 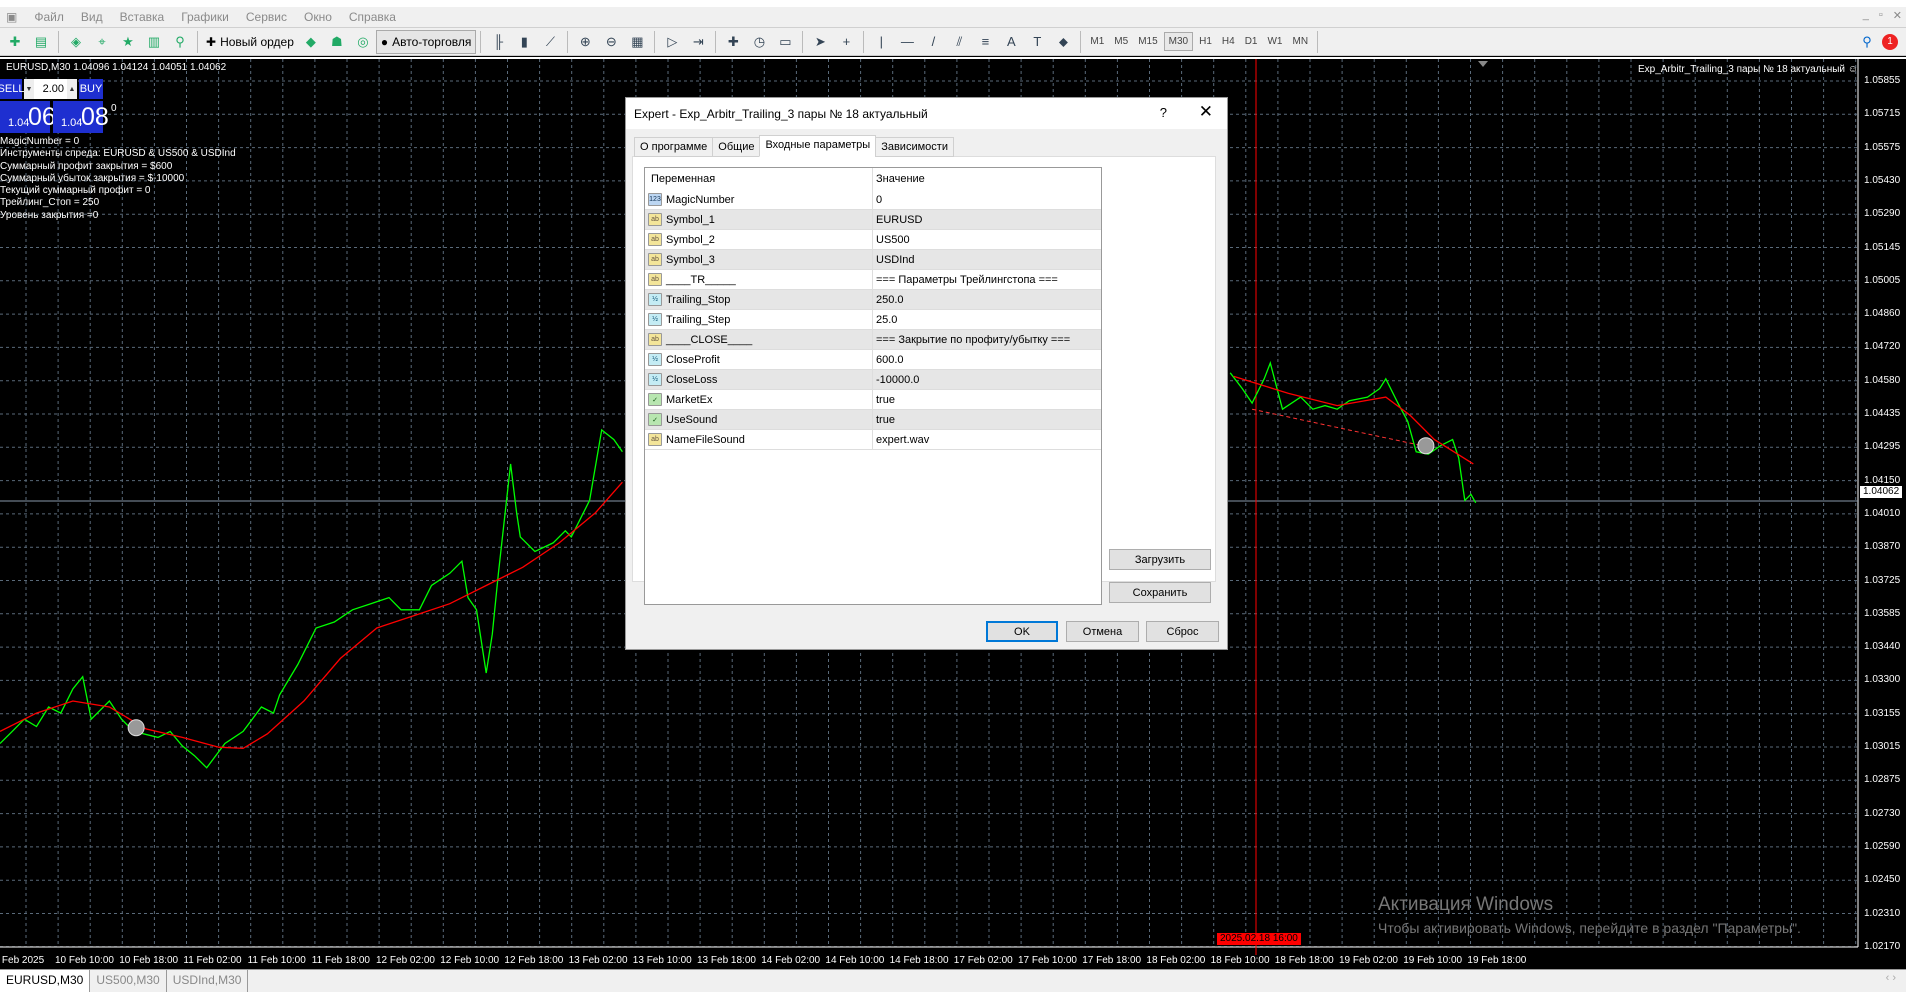 I want to click on lot-value: 2.00, so click(x=53, y=89).